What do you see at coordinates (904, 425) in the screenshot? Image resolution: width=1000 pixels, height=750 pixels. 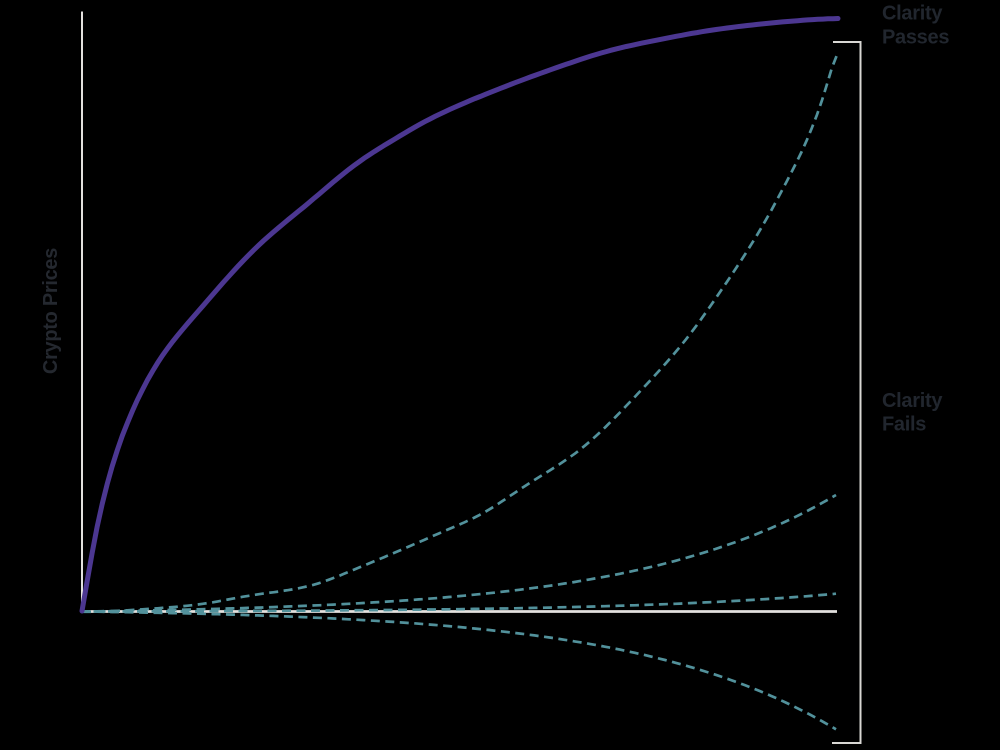 I see `svg-text: Fails` at bounding box center [904, 425].